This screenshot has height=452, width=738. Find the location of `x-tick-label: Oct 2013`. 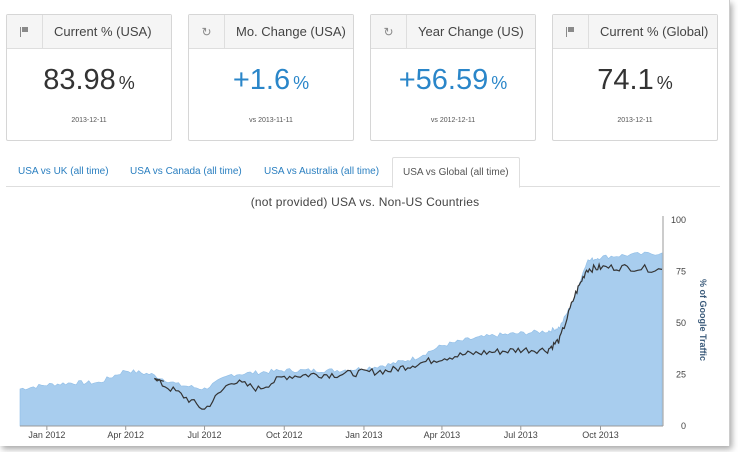

x-tick-label: Oct 2013 is located at coordinates (600, 435).